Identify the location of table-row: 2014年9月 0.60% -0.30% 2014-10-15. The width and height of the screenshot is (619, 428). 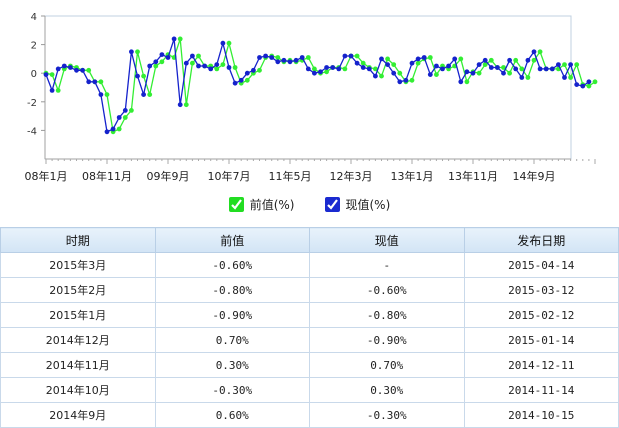
(309, 415).